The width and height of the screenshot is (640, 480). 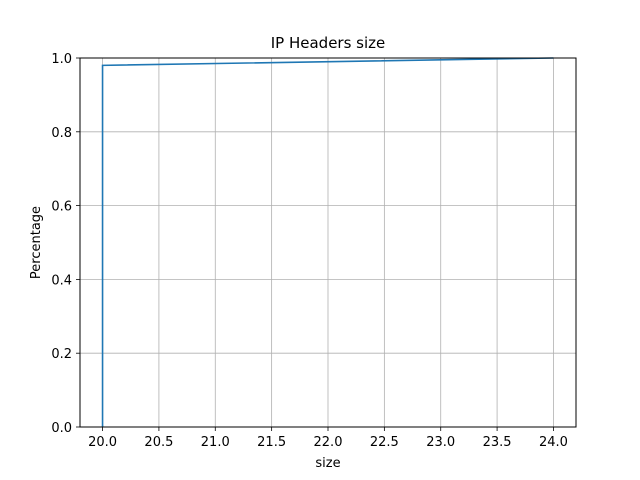 What do you see at coordinates (271, 442) in the screenshot?
I see `x-tick-label: 21.5` at bounding box center [271, 442].